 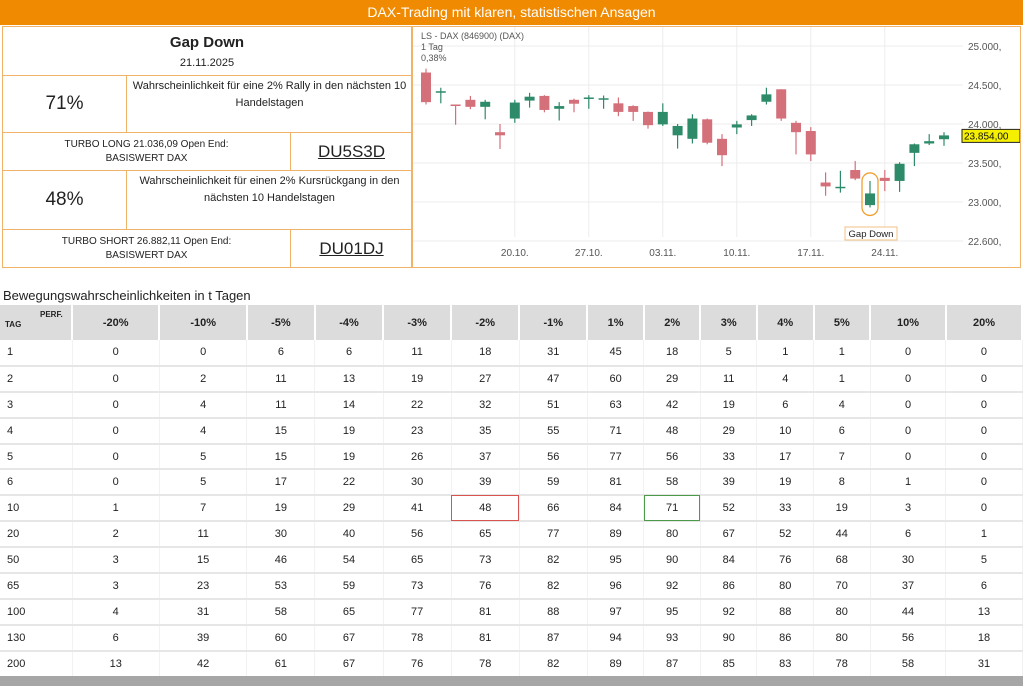 What do you see at coordinates (736, 253) in the screenshot?
I see `x-tick-label: 10.11.` at bounding box center [736, 253].